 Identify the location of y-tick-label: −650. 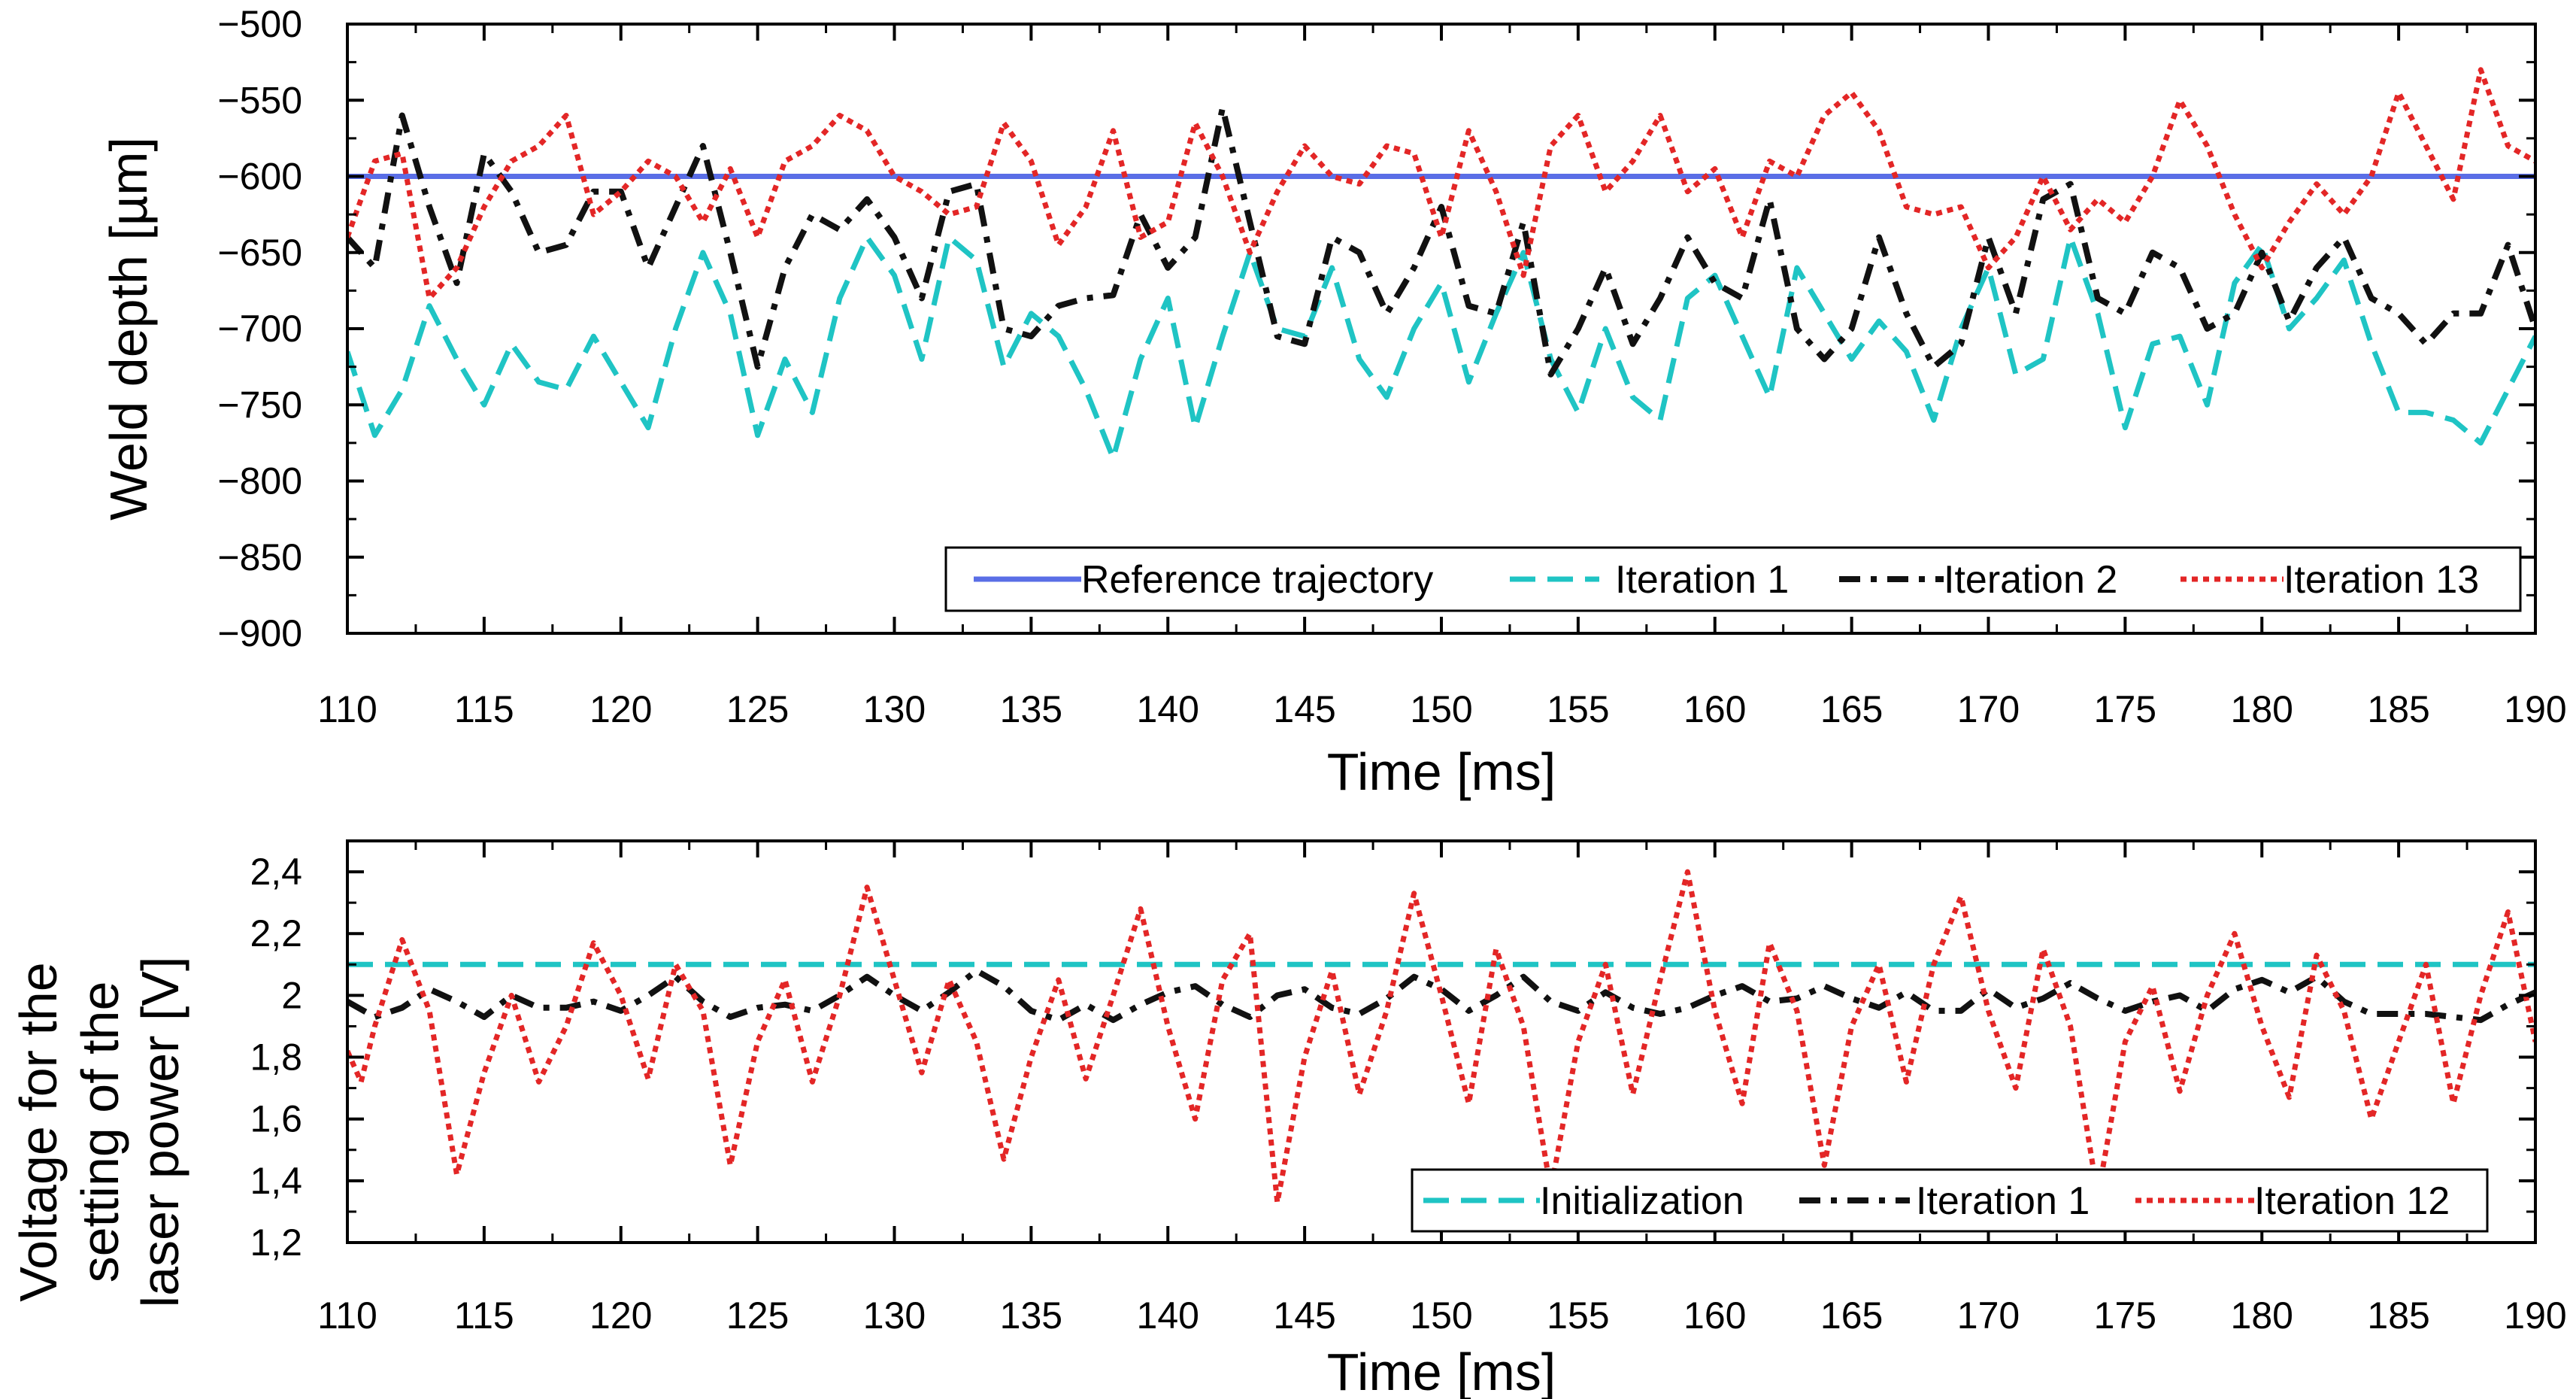
(259, 253).